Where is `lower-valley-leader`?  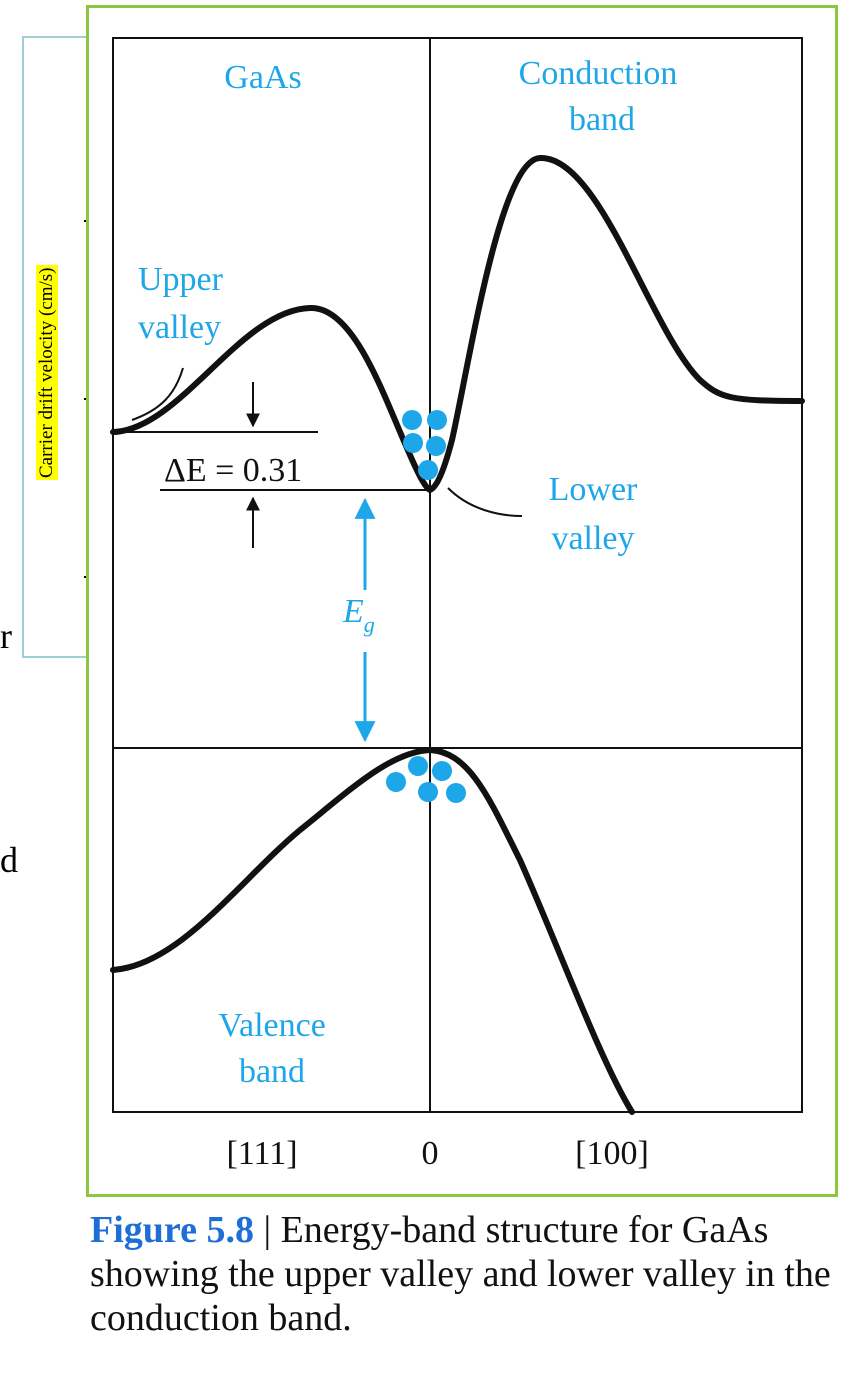 lower-valley-leader is located at coordinates (485, 502).